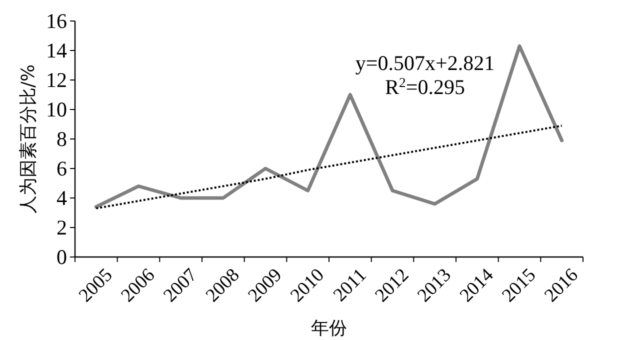 The height and width of the screenshot is (340, 623). I want to click on y-tick-label: 12, so click(56, 80).